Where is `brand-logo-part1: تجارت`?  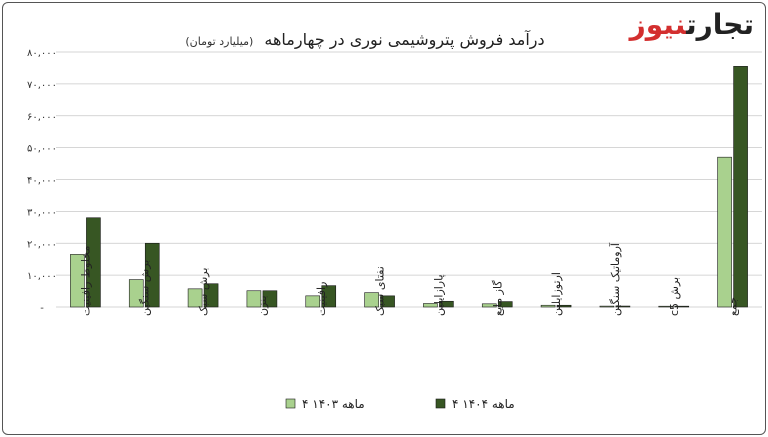
brand-logo-part1: تجارت is located at coordinates (720, 24).